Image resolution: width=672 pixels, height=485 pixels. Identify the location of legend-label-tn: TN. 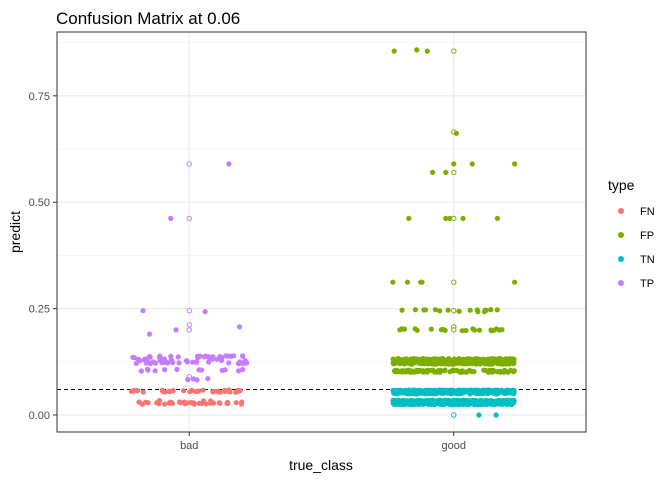
(647, 260).